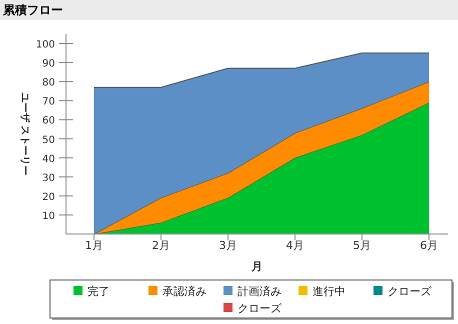 The width and height of the screenshot is (458, 324). Describe the element at coordinates (48, 64) in the screenshot. I see `y-tick-label: 90` at that location.